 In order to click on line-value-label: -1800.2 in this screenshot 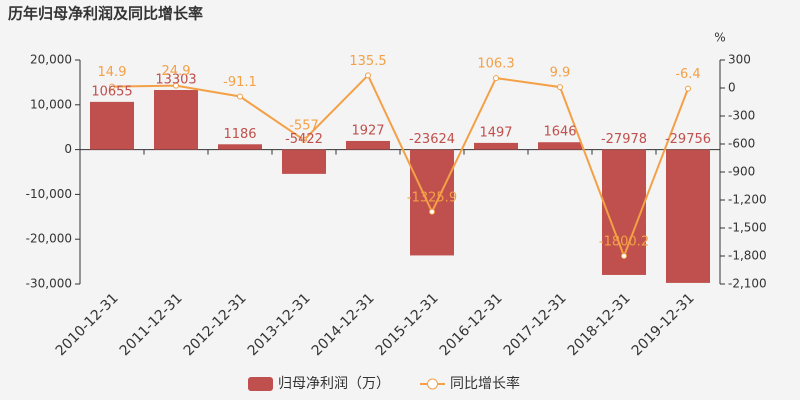, I will do `click(624, 242)`.